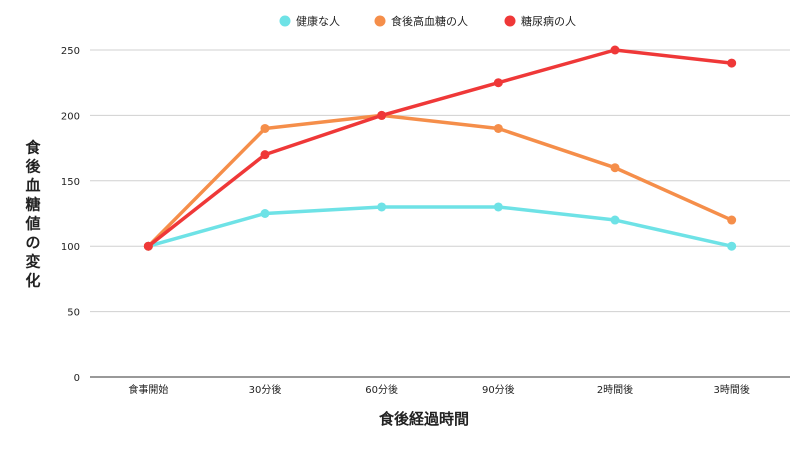 This screenshot has width=800, height=450. Describe the element at coordinates (318, 21) in the screenshot. I see `legend-label: 健康な人` at that location.